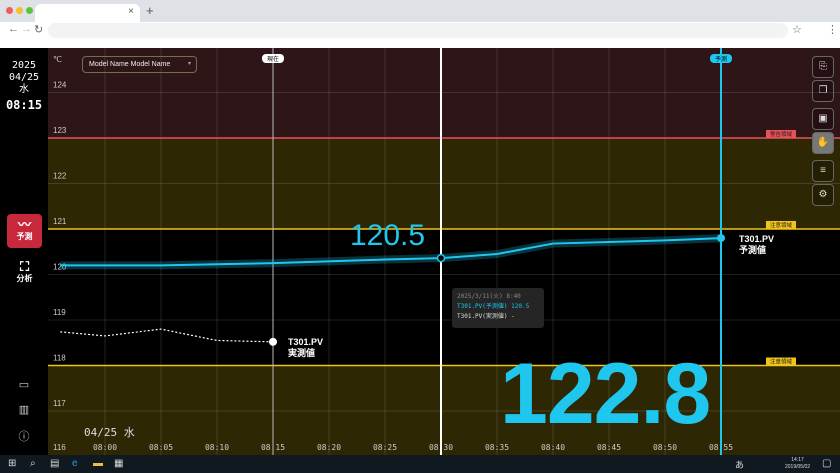 Image resolution: width=840 pixels, height=473 pixels. What do you see at coordinates (189, 64) in the screenshot?
I see `chevron-down-icon: ▾` at bounding box center [189, 64].